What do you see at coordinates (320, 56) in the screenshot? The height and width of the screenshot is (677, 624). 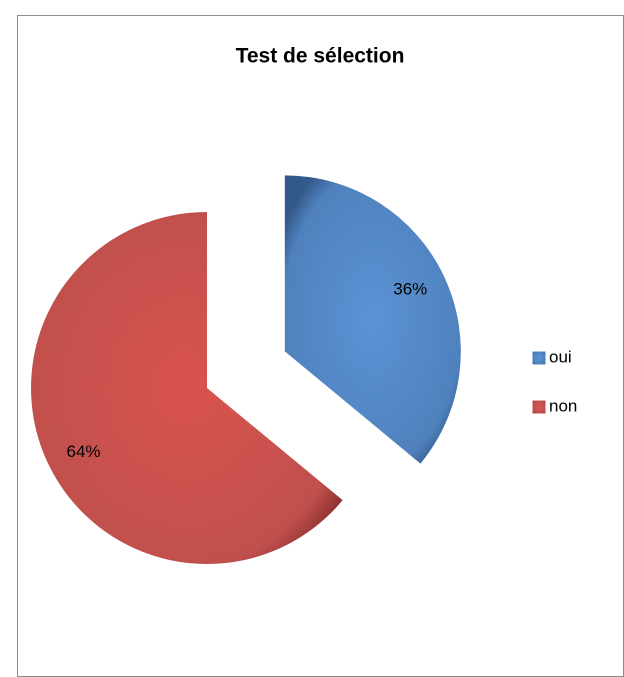 I see `chart-title: Test de sélection` at bounding box center [320, 56].